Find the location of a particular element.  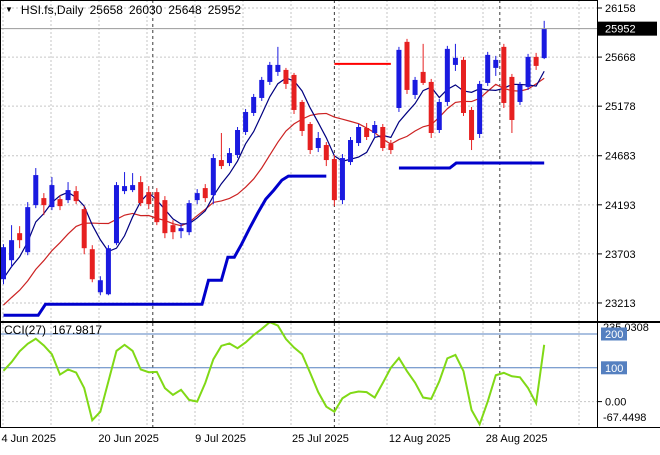

low-value: 25648 is located at coordinates (185, 10).